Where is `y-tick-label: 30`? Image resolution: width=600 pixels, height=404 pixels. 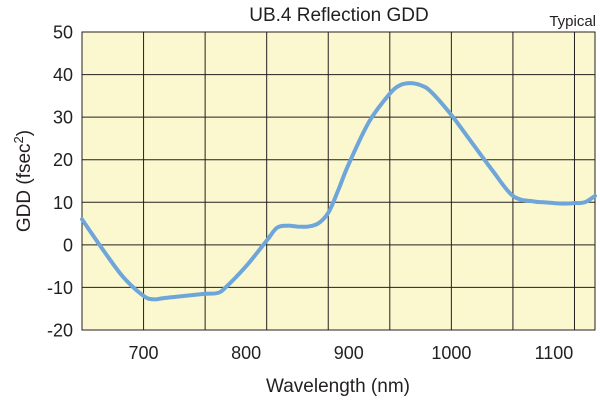 y-tick-label: 30 is located at coordinates (63, 118).